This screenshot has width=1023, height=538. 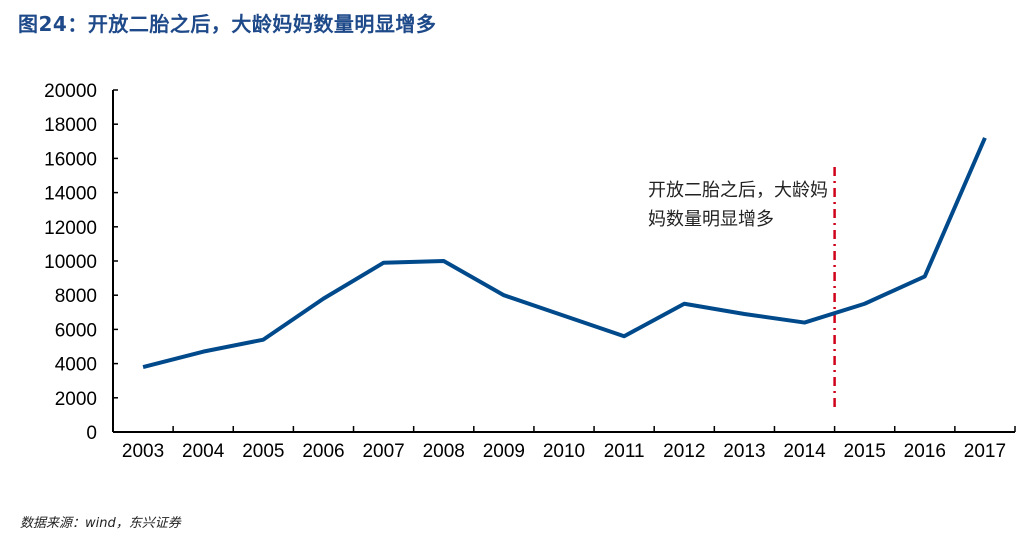 I want to click on source-note: 数据来源：wind，东兴证券, so click(x=100, y=523).